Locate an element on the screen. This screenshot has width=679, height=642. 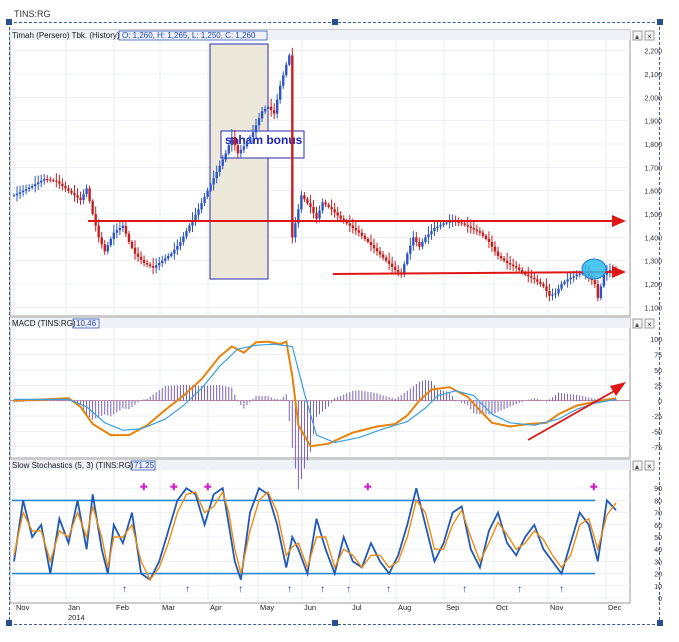
y-tick-label: 1,700 is located at coordinates (653, 168).